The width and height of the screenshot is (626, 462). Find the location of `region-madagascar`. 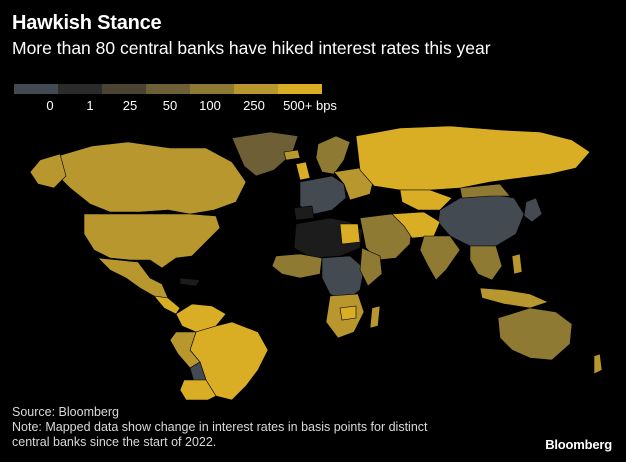

region-madagascar is located at coordinates (375, 317).